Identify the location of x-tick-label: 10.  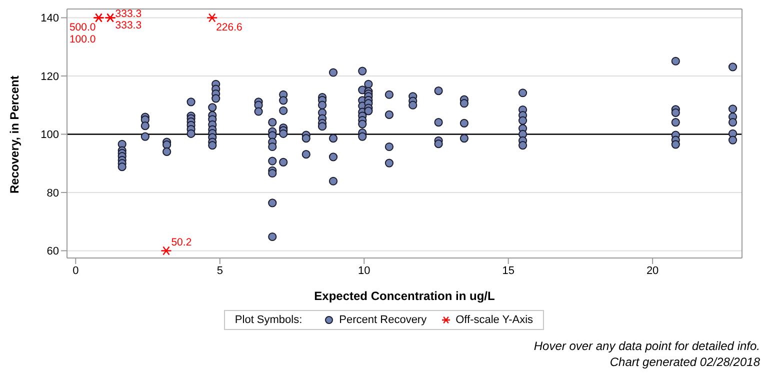
(364, 270).